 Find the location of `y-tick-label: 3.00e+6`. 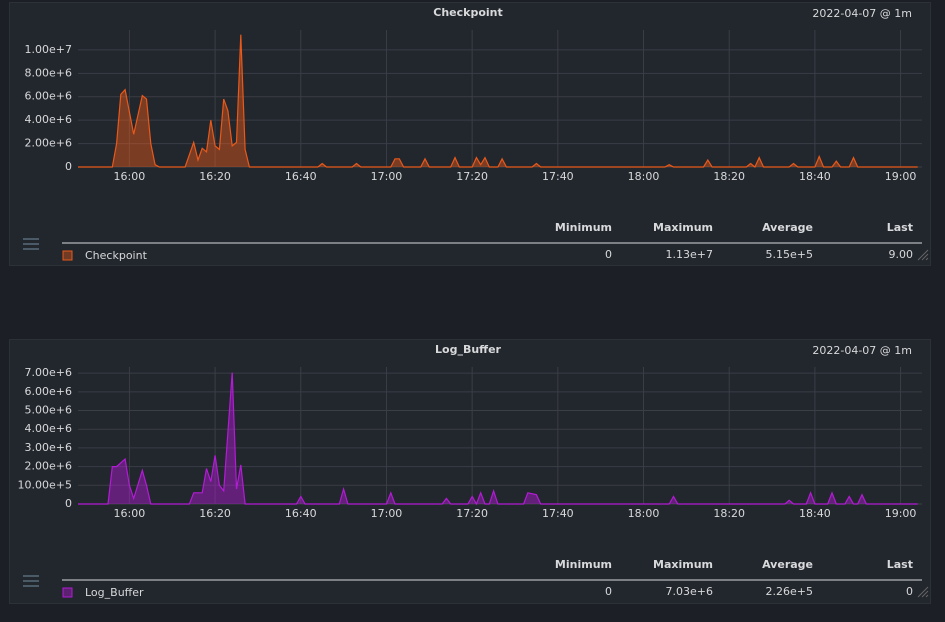

y-tick-label: 3.00e+6 is located at coordinates (48, 447).